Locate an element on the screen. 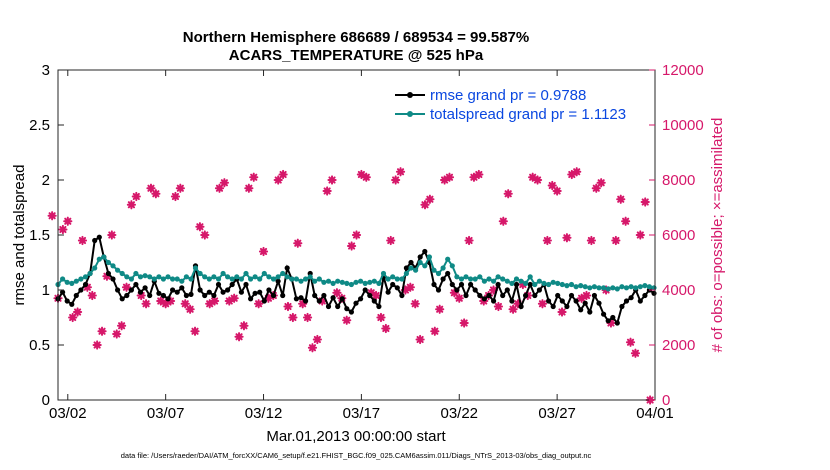 Image resolution: width=830 pixels, height=470 pixels. legend-marker-totalspread is located at coordinates (410, 114).